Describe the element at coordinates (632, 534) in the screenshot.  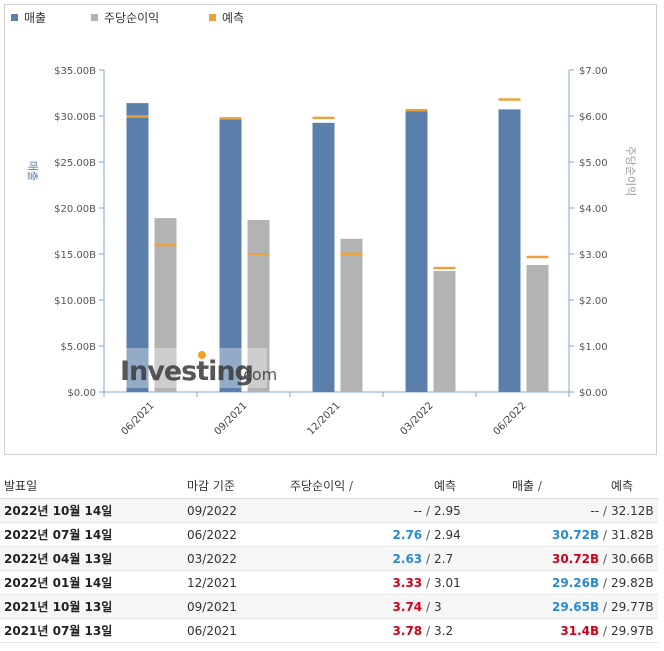
I see `revenue-forecast: 31.82B` at that location.